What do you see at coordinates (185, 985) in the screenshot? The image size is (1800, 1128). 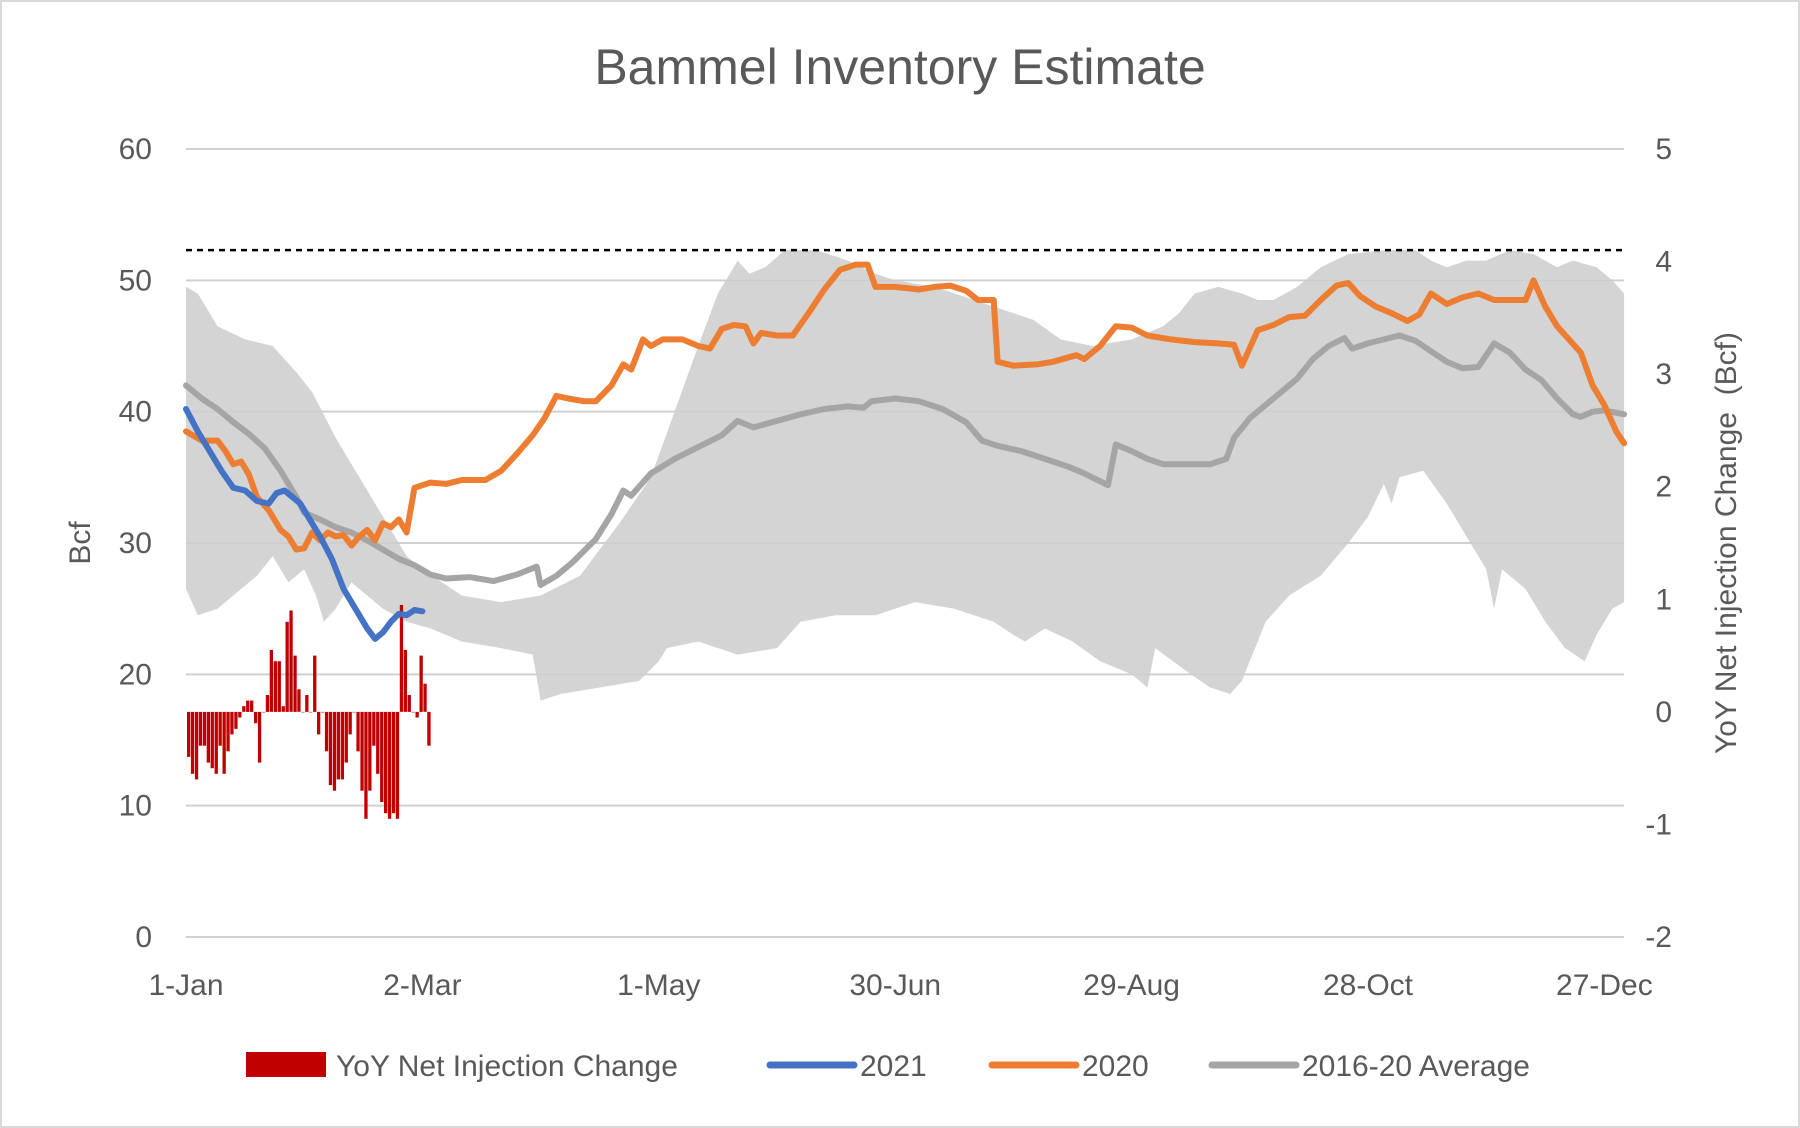 I see `x-tick-label: 1-Jan` at bounding box center [185, 985].